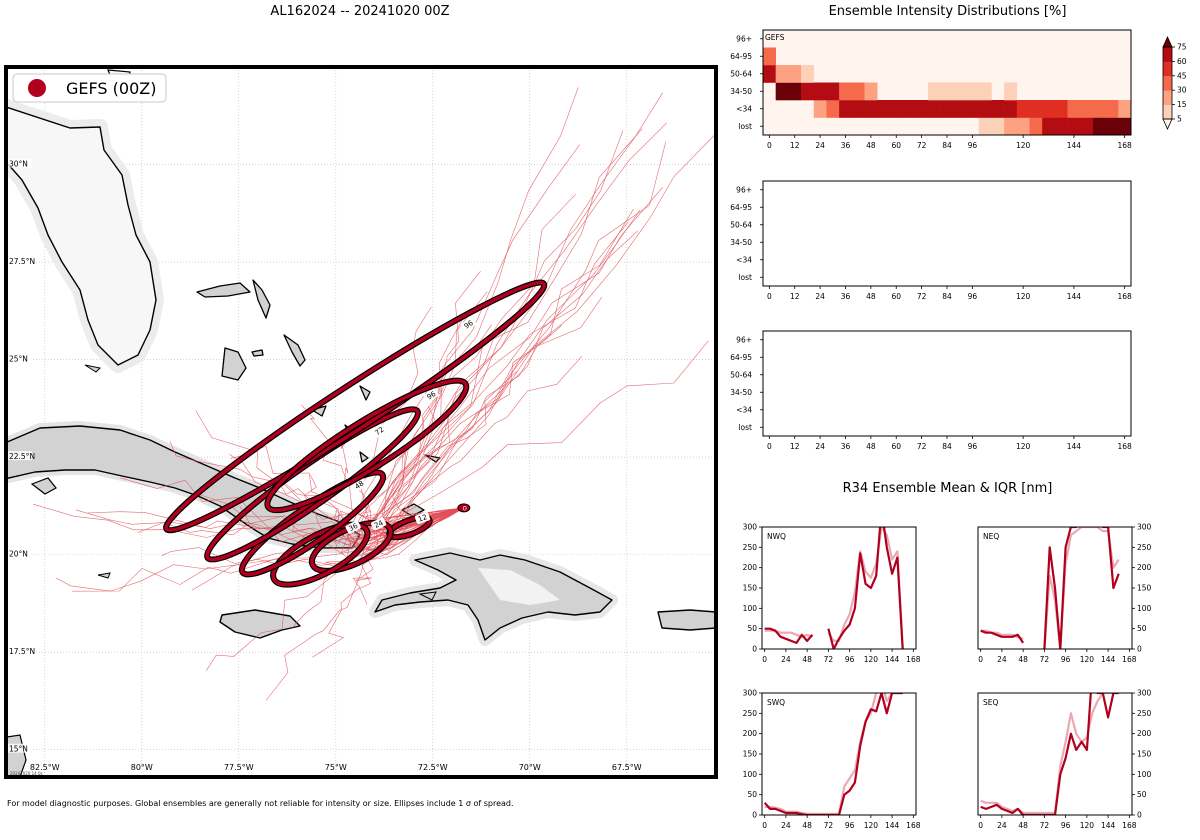 The height and width of the screenshot is (840, 1200). Describe the element at coordinates (18, 359) in the screenshot. I see `lat-tick-label: 25°N` at that location.